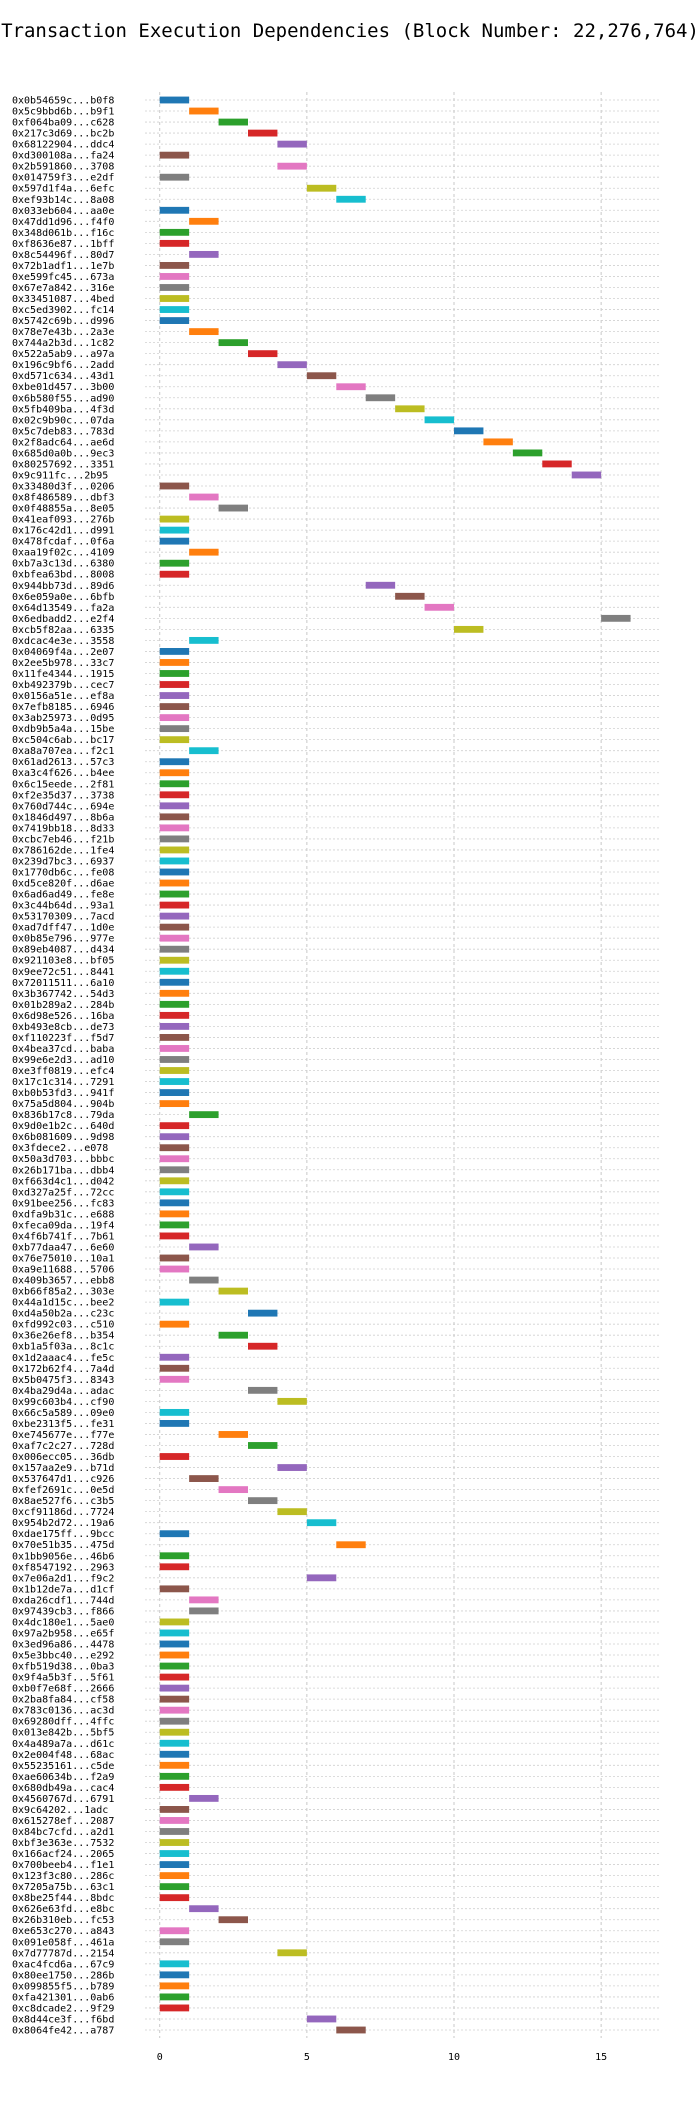  What do you see at coordinates (63, 1325) in the screenshot?
I see `transaction-label: 0xfd992c03...c510` at bounding box center [63, 1325].